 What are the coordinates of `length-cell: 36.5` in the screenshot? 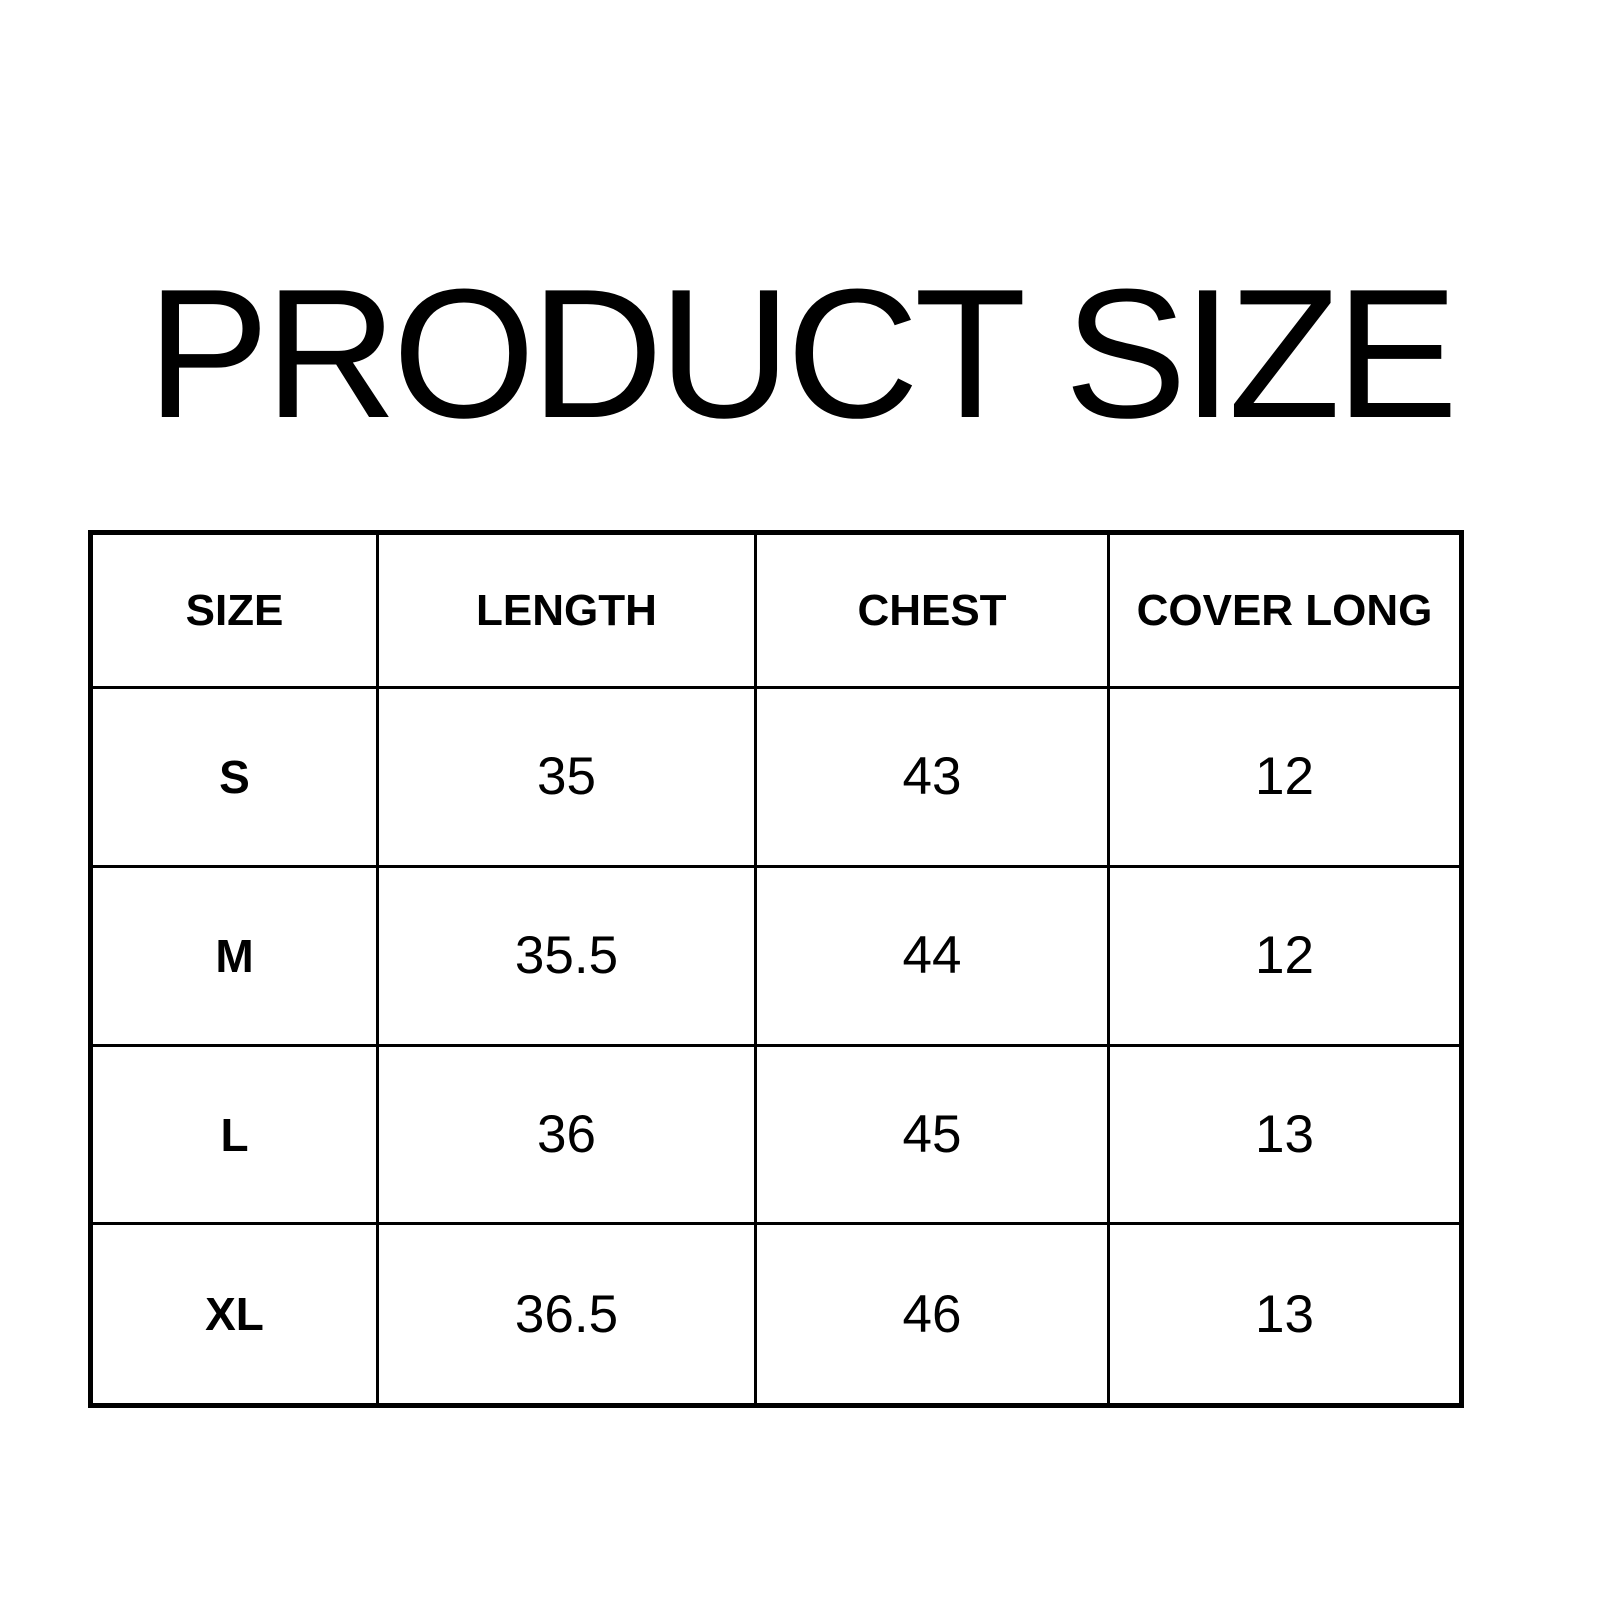 It's located at (566, 1314).